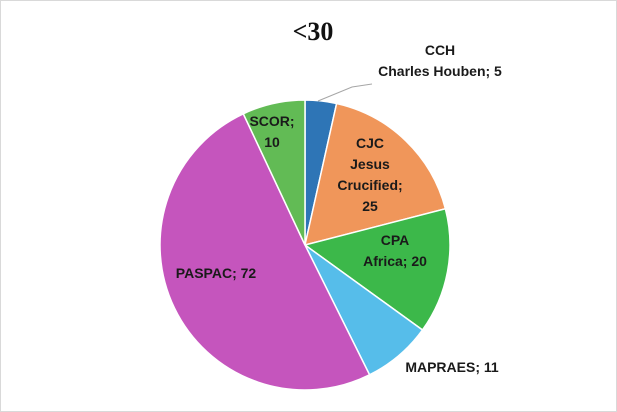 This screenshot has height=412, width=617. I want to click on data-label-line: Charles Houben; 5, so click(440, 71).